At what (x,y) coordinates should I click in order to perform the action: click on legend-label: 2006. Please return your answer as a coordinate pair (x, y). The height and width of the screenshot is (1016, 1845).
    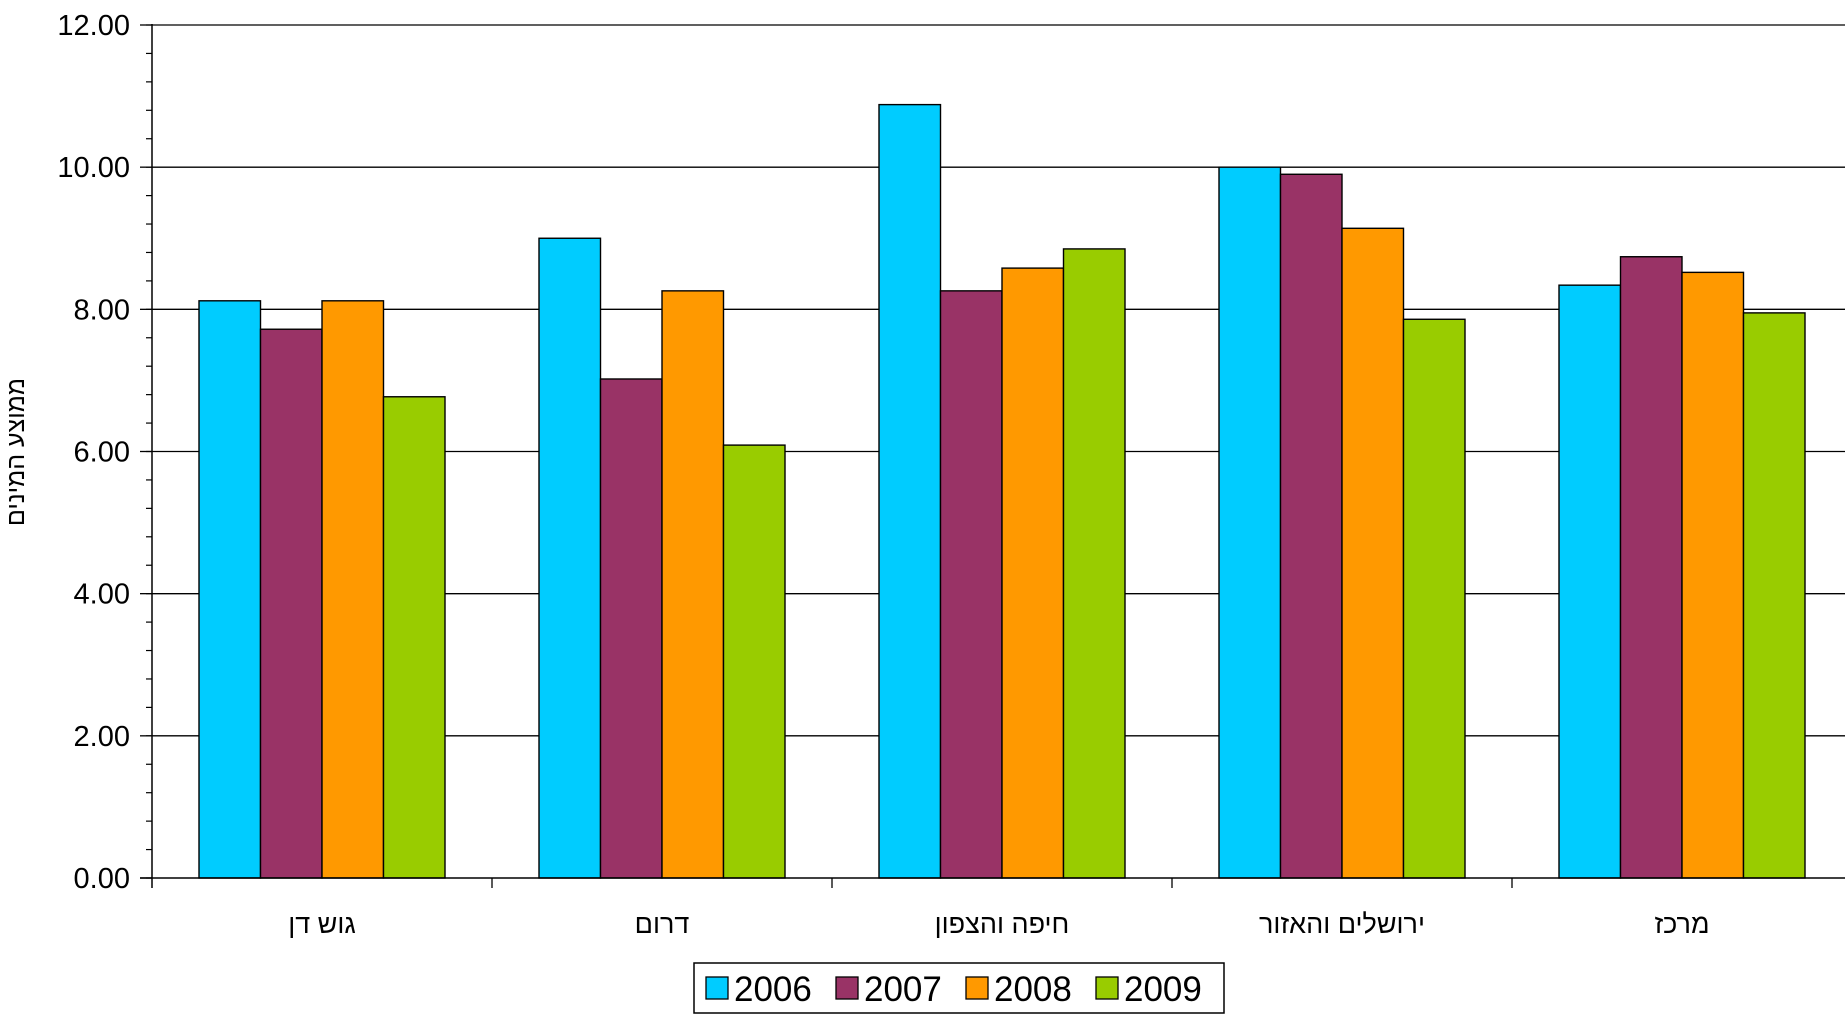
    Looking at the image, I should click on (773, 989).